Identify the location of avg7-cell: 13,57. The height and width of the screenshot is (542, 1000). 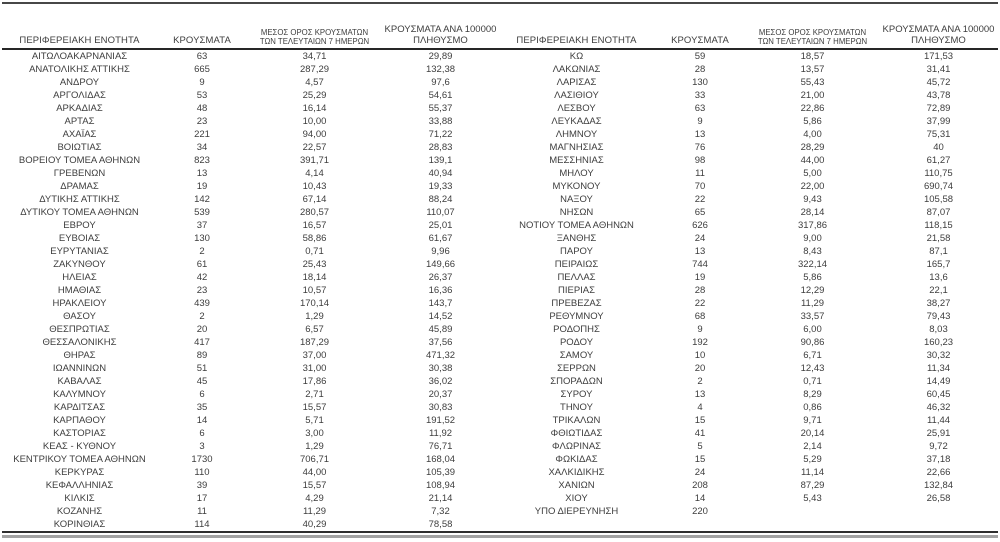
(812, 69).